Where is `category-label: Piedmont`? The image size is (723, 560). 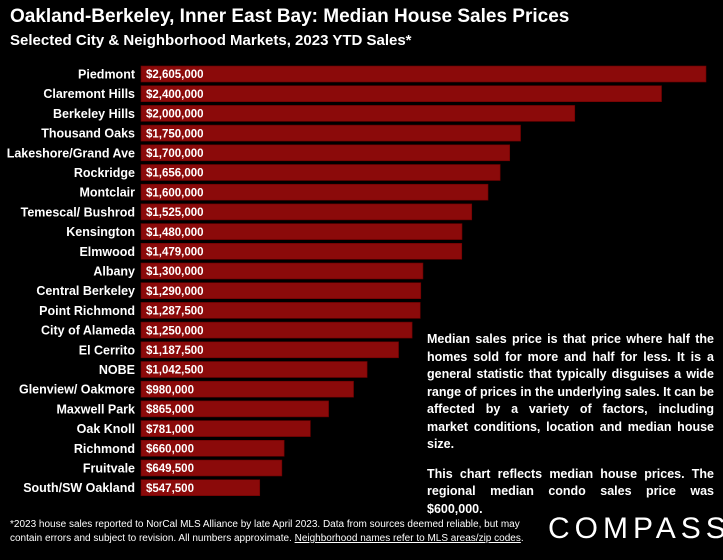 category-label: Piedmont is located at coordinates (107, 75).